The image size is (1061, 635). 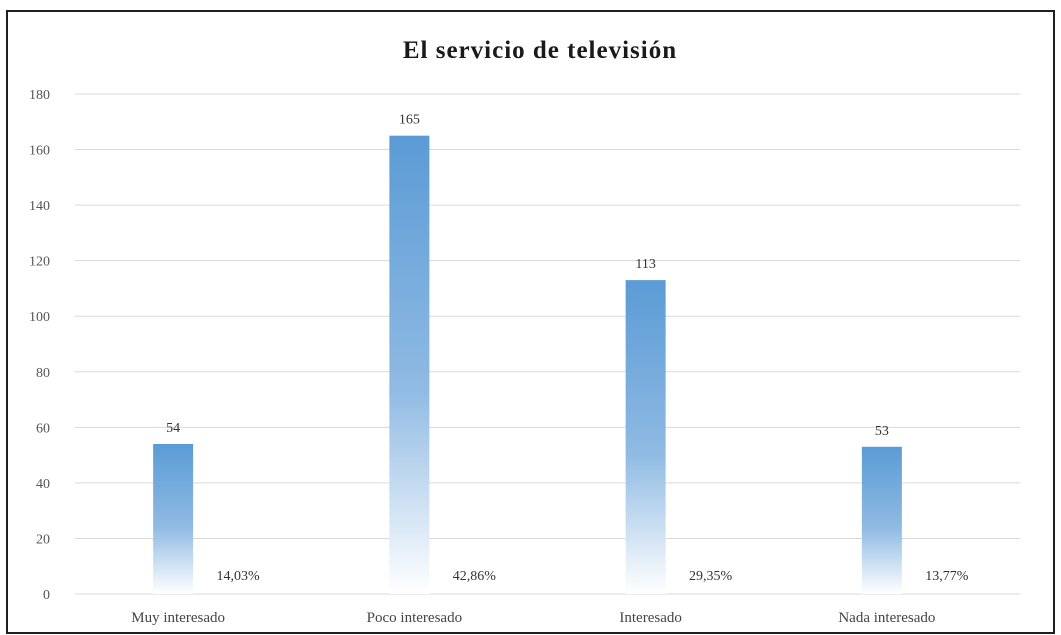 What do you see at coordinates (886, 618) in the screenshot?
I see `category-label: Nada interesado` at bounding box center [886, 618].